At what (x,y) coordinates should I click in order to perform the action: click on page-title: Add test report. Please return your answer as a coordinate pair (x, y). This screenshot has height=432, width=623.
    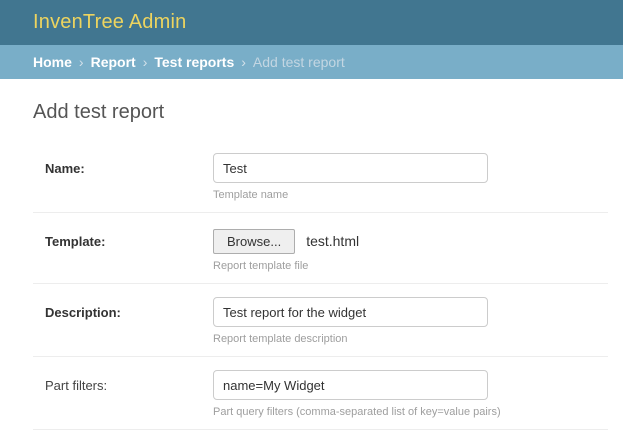
    Looking at the image, I should click on (99, 112).